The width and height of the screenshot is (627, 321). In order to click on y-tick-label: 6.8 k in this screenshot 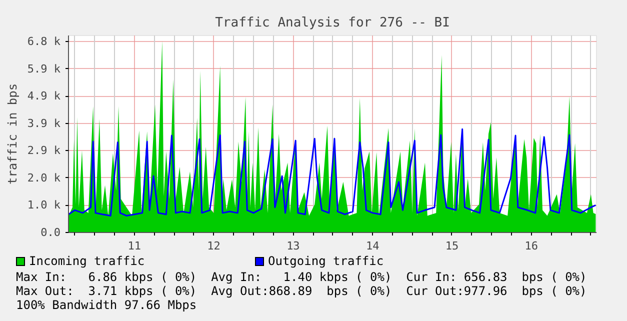, I will do `click(44, 41)`.